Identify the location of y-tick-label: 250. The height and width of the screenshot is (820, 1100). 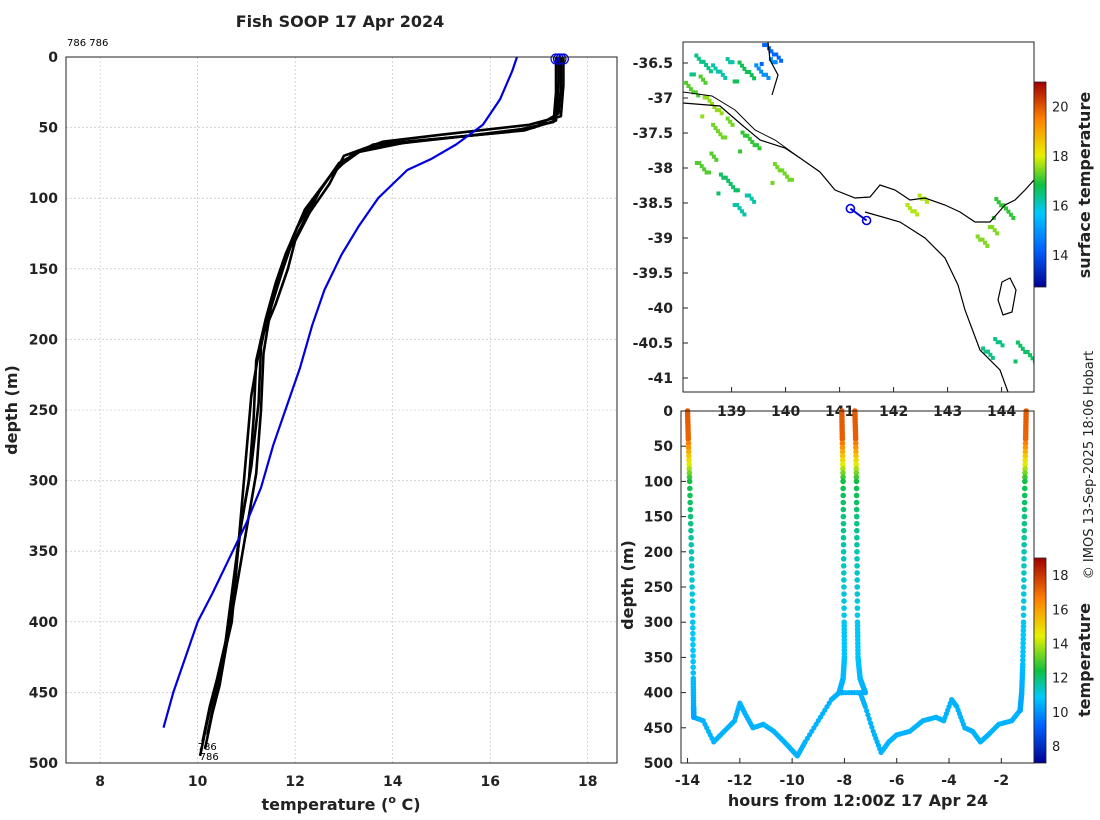
(43, 411).